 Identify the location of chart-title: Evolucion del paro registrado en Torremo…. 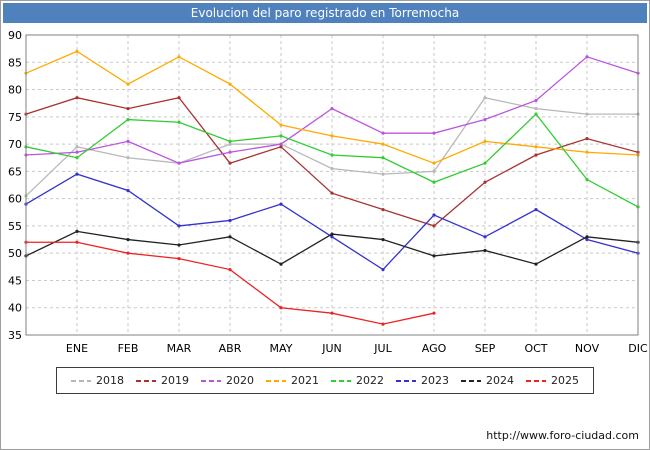
(325, 13).